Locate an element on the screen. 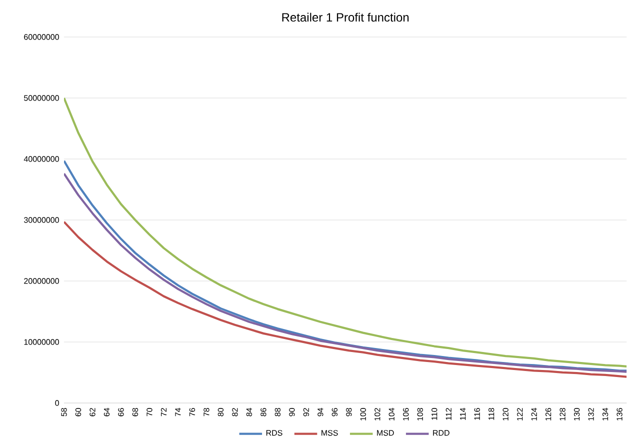 This screenshot has width=633, height=445. x-tick-label: 120 is located at coordinates (505, 414).